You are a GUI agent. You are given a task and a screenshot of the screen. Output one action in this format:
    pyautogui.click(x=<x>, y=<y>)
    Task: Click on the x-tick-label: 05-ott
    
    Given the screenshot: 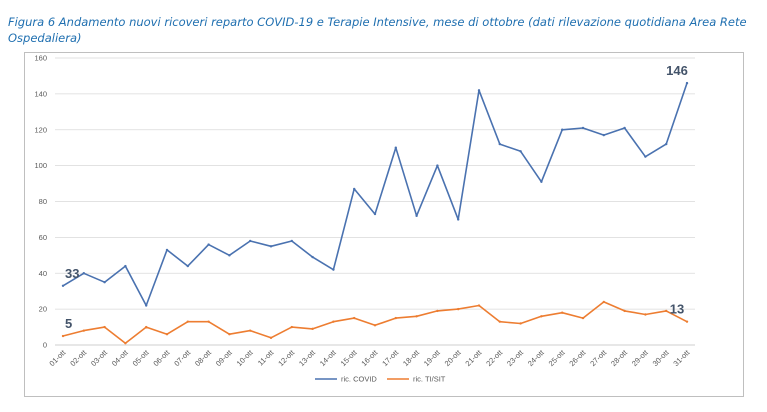 What is the action you would take?
    pyautogui.click(x=141, y=357)
    